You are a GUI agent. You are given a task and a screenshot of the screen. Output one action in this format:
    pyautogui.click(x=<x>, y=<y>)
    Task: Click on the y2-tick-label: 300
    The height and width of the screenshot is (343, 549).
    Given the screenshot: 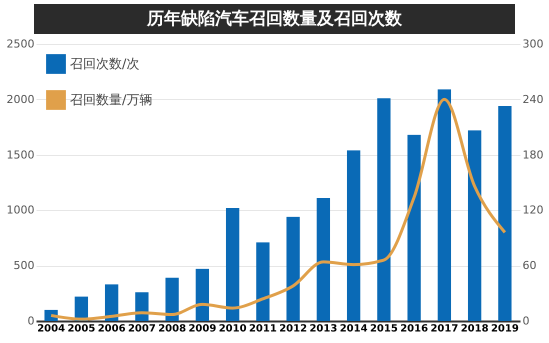 What is the action you would take?
    pyautogui.click(x=533, y=44)
    